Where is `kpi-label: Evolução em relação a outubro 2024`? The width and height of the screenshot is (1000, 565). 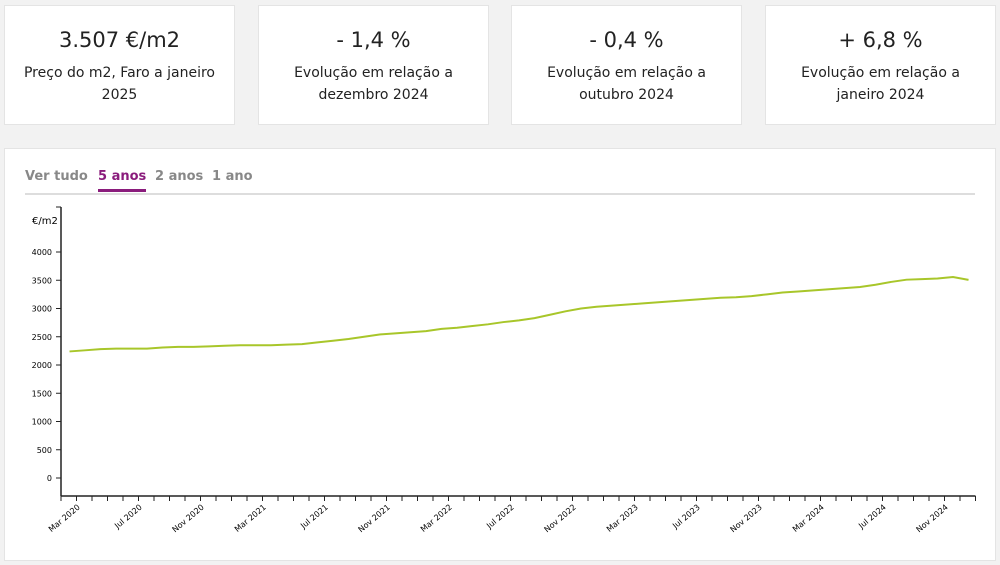
kpi-label: Evolução em relação a outubro 2024 is located at coordinates (626, 84).